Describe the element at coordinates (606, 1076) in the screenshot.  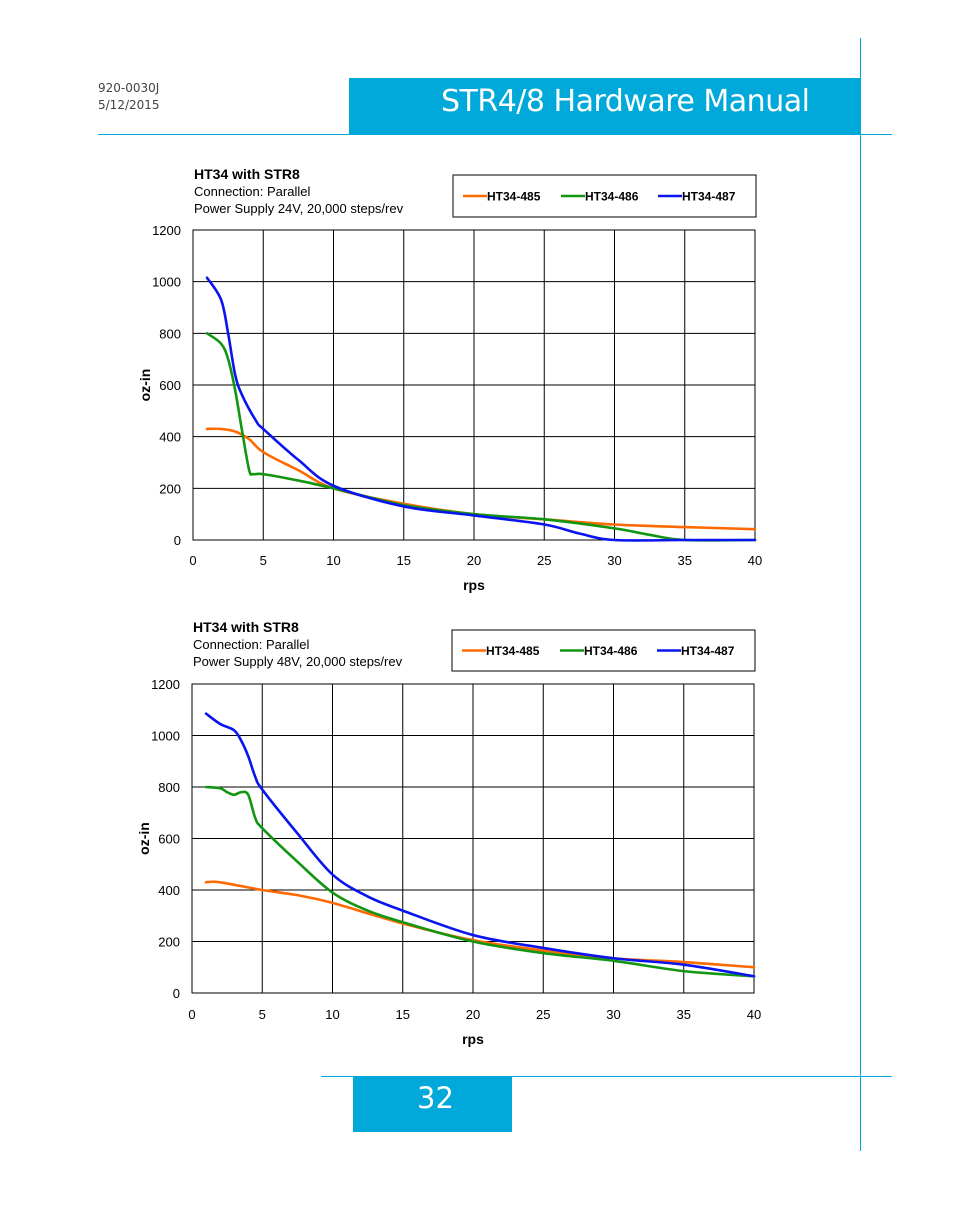
I see `footer-rule` at that location.